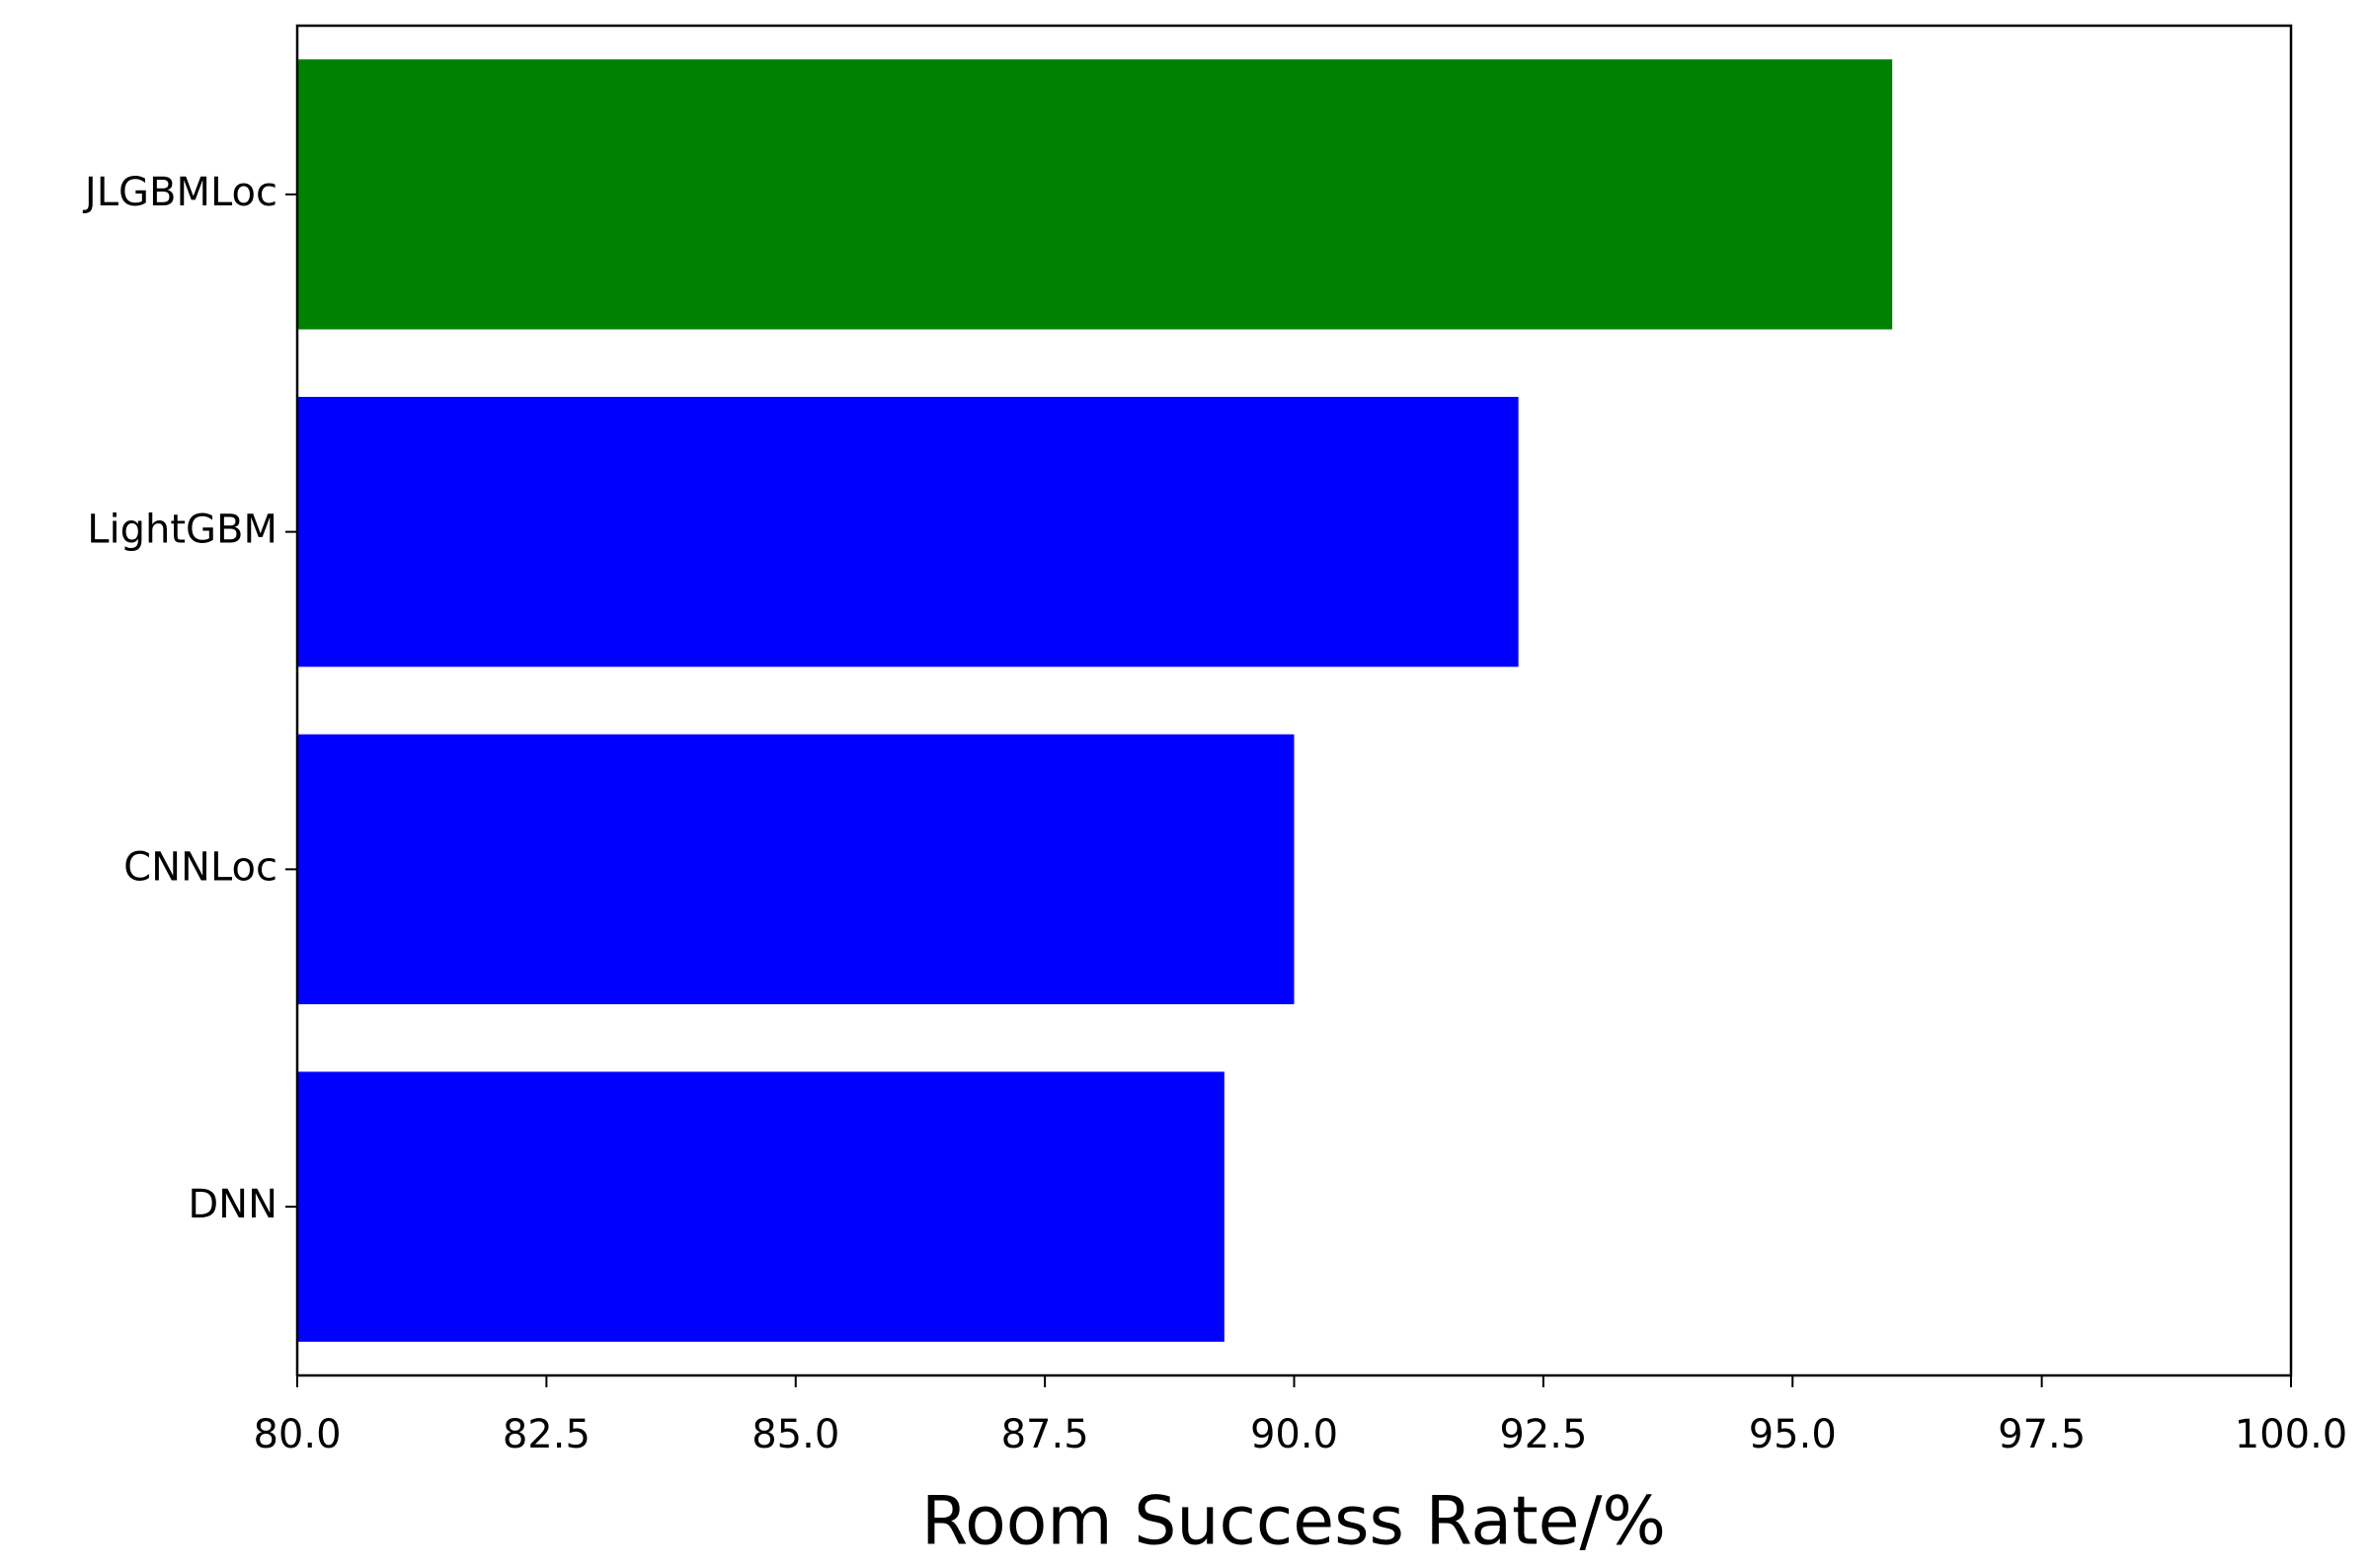  What do you see at coordinates (1543, 1435) in the screenshot?
I see `x-tick-label: 92.5` at bounding box center [1543, 1435].